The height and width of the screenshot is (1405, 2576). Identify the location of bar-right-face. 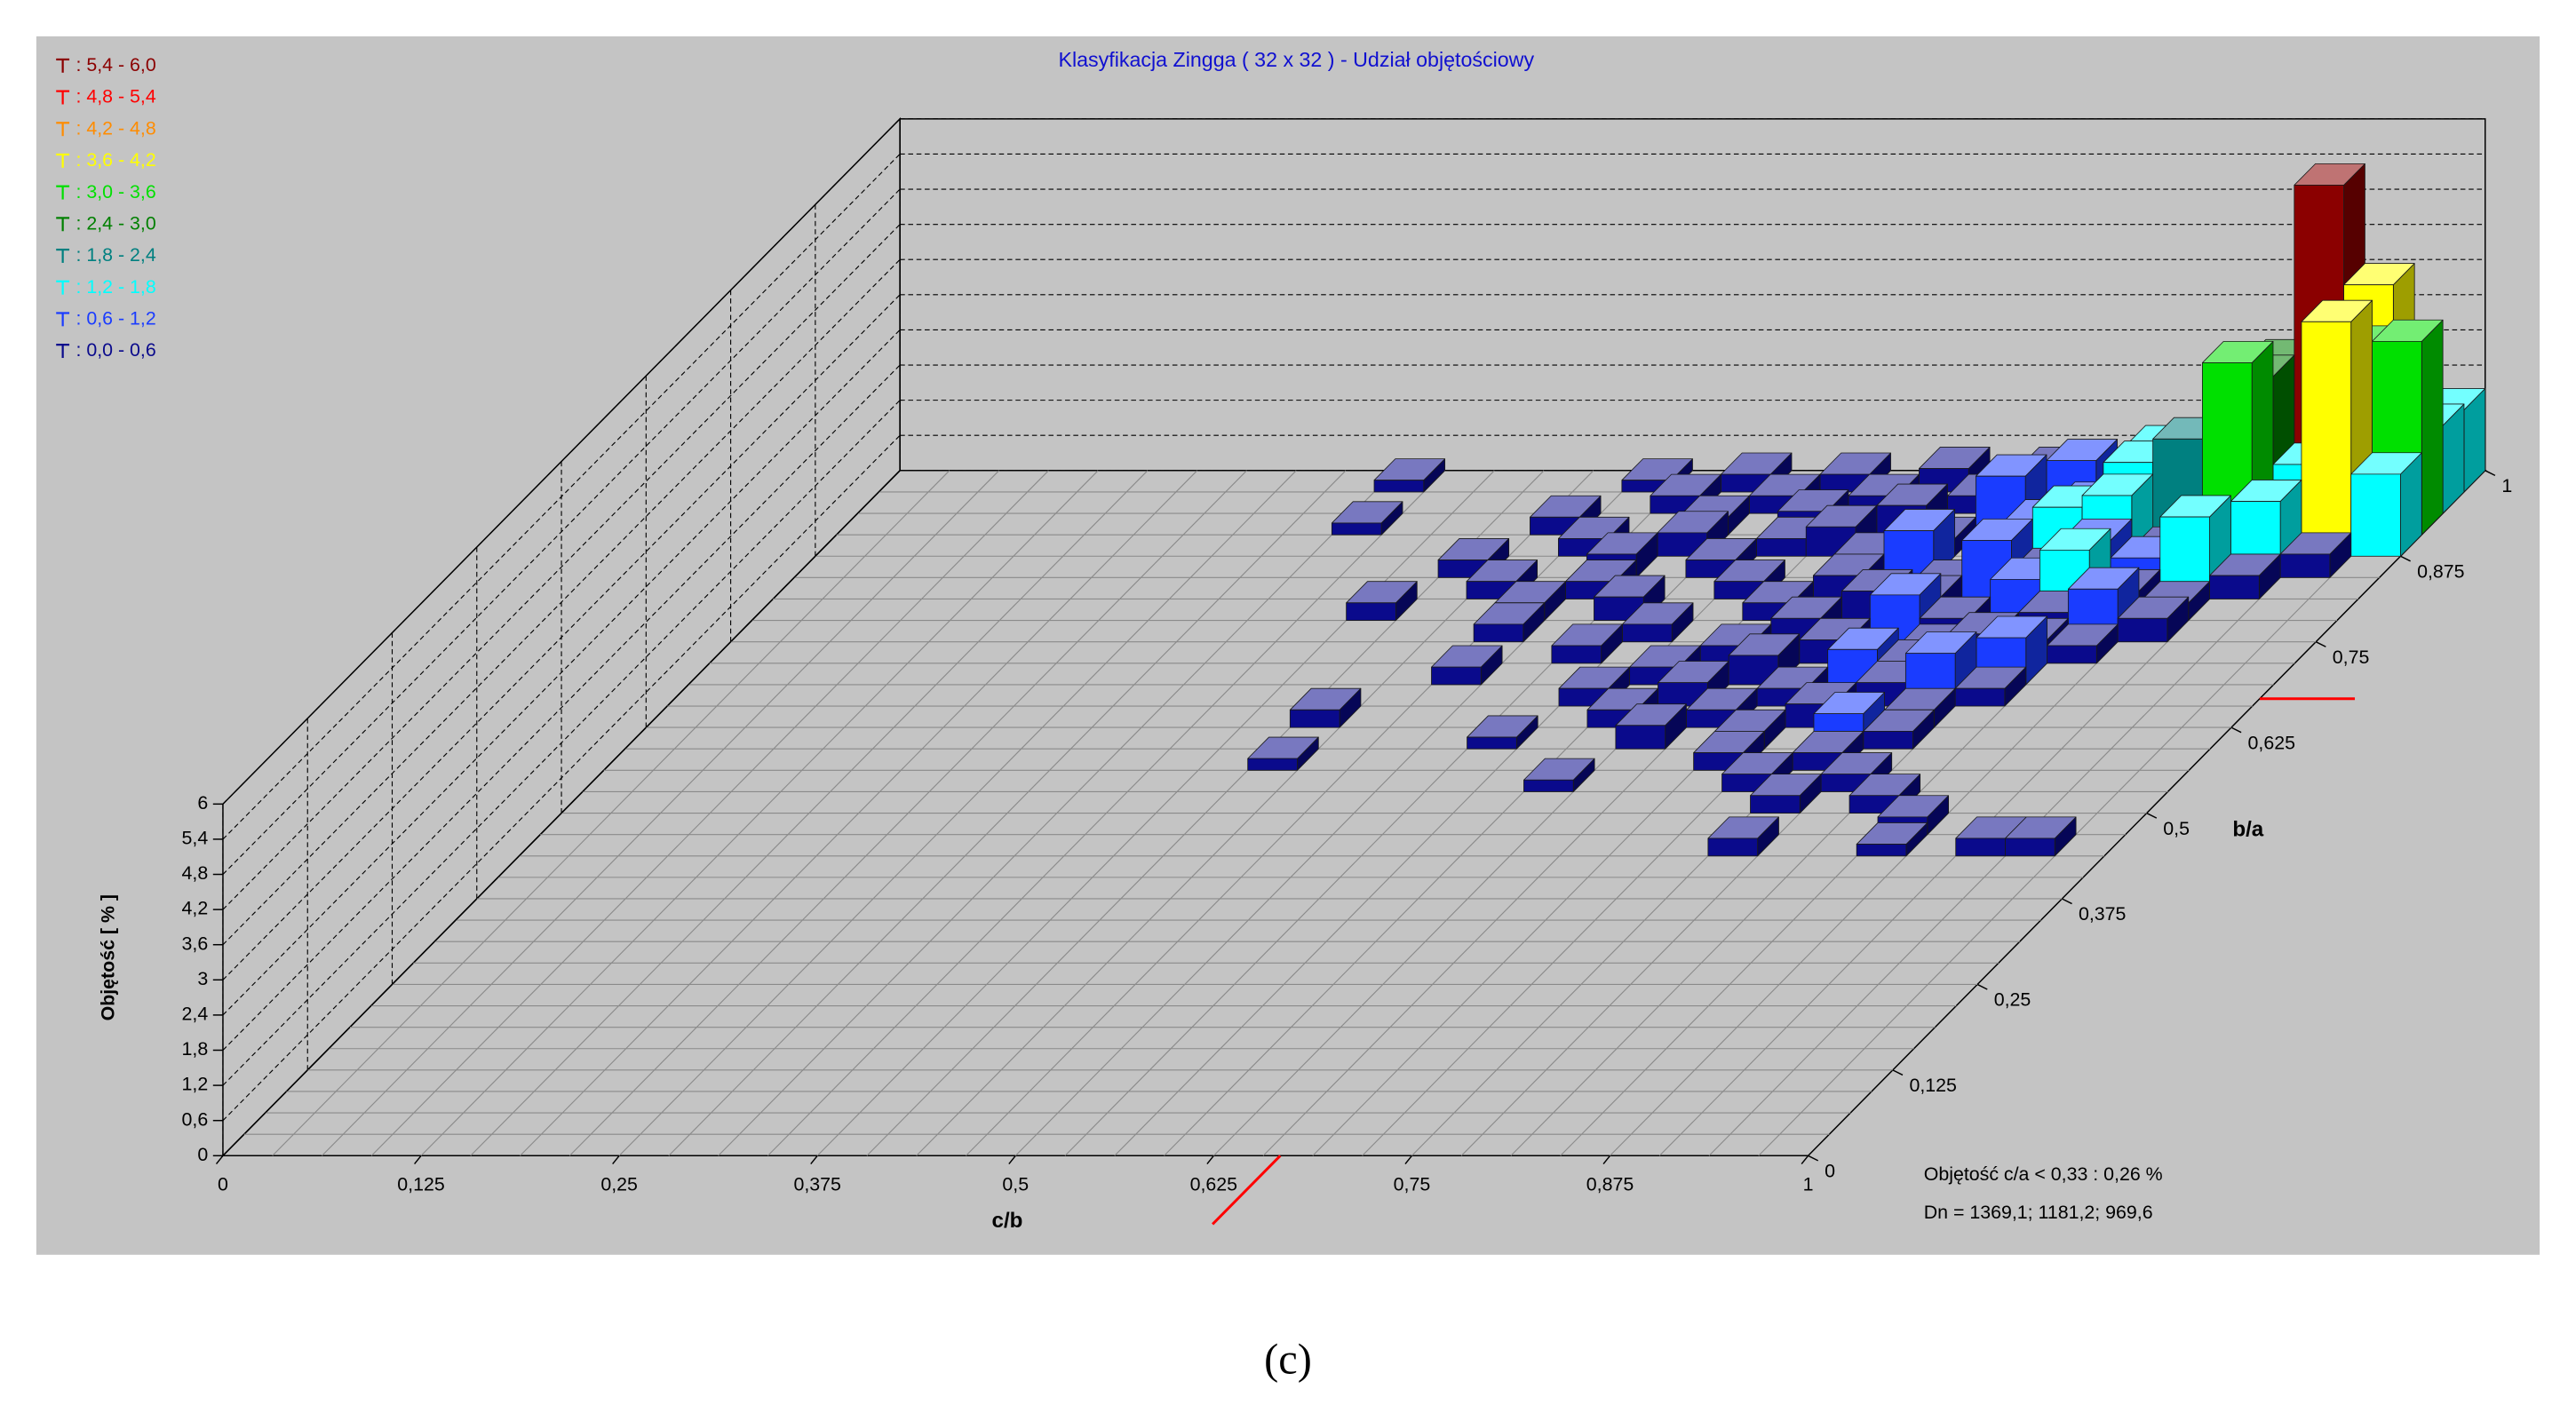
(2432, 427).